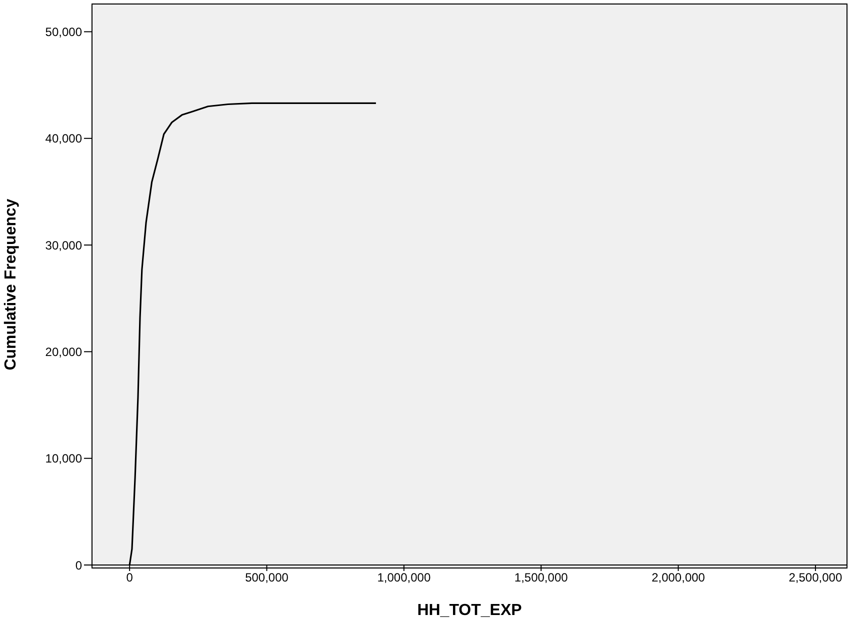 The image size is (850, 625). Describe the element at coordinates (267, 577) in the screenshot. I see `x-tick-label: 500,000` at that location.